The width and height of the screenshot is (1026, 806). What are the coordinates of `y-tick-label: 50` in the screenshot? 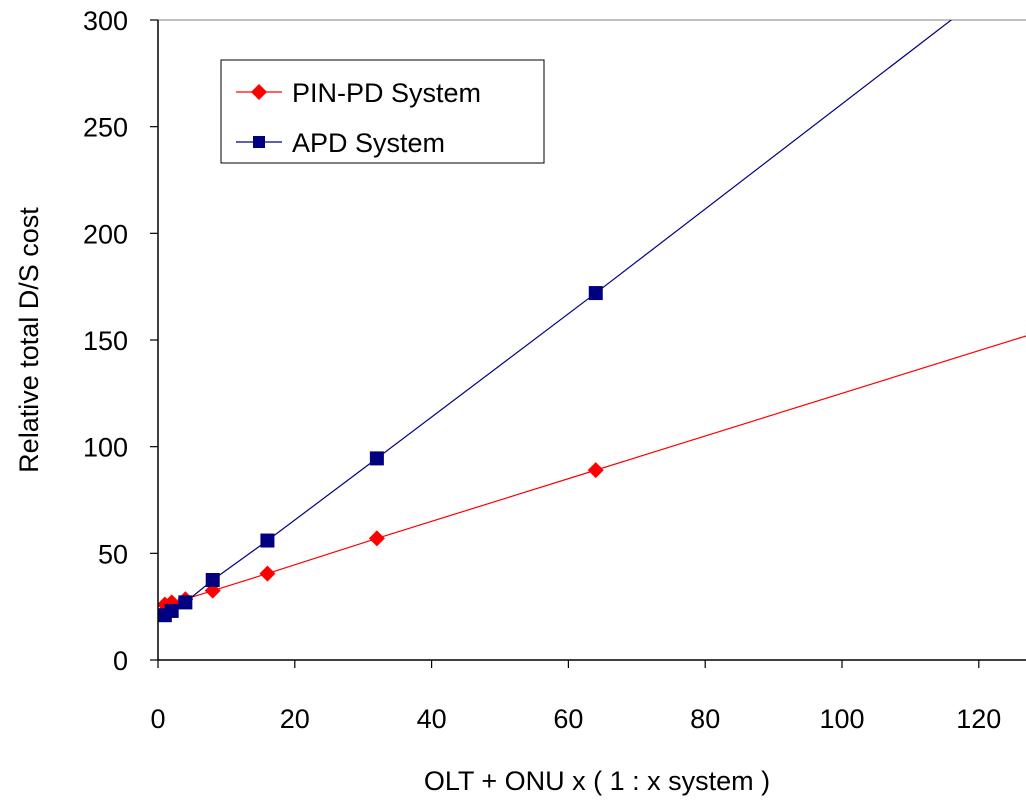 It's located at (113, 554).